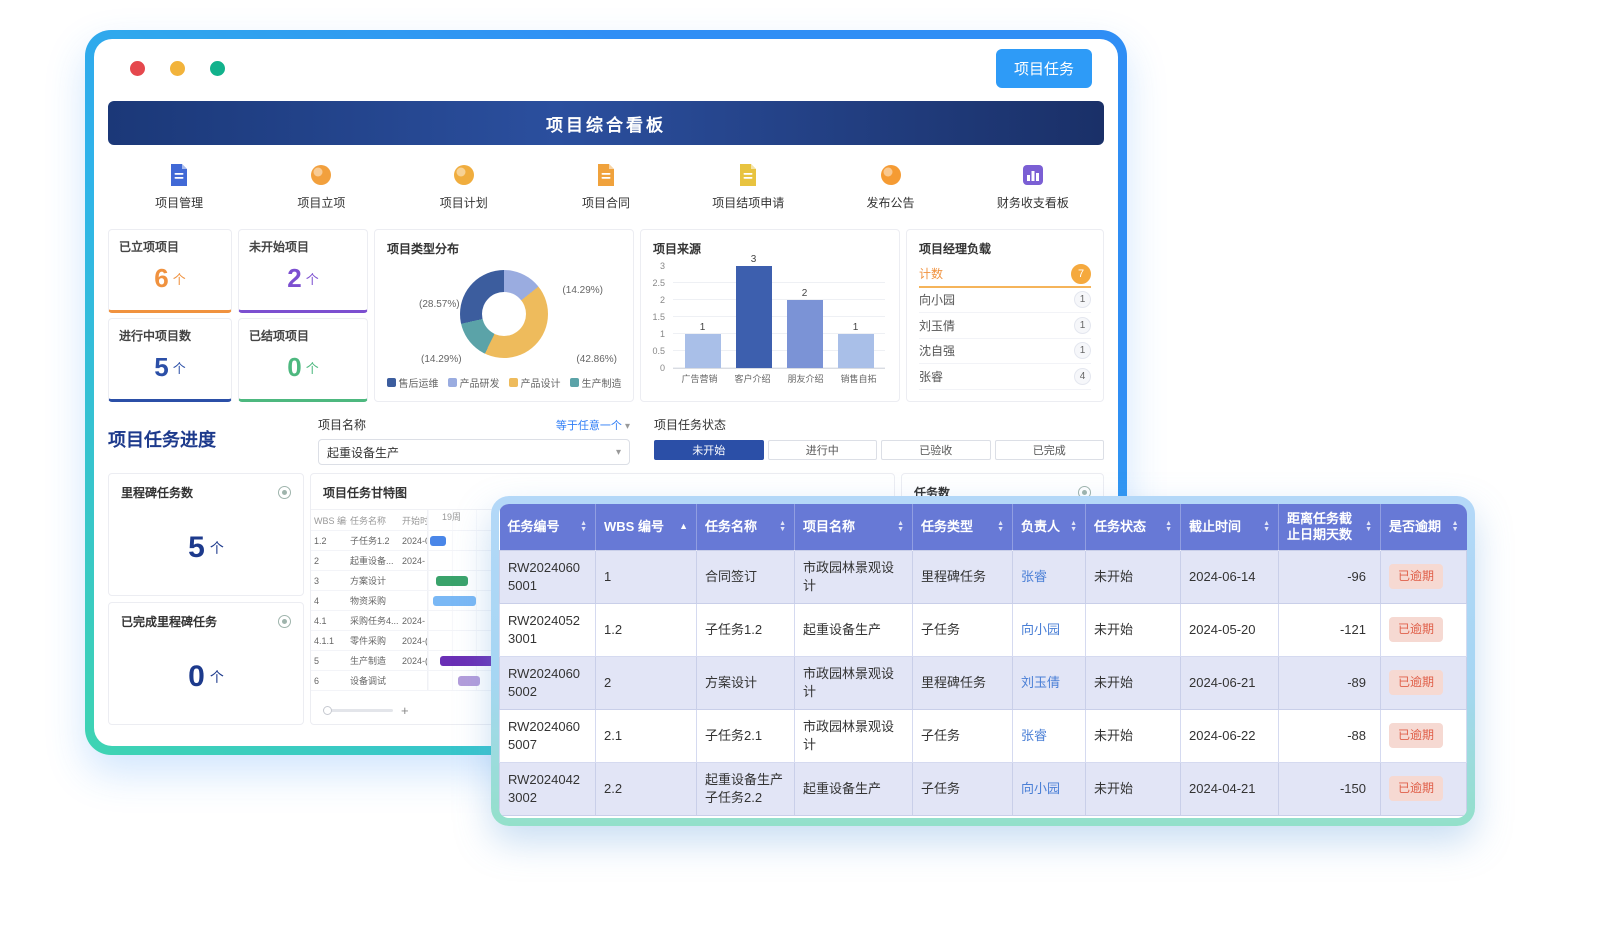 The width and height of the screenshot is (1600, 936). Describe the element at coordinates (177, 68) in the screenshot. I see `window-minimize-button` at that location.